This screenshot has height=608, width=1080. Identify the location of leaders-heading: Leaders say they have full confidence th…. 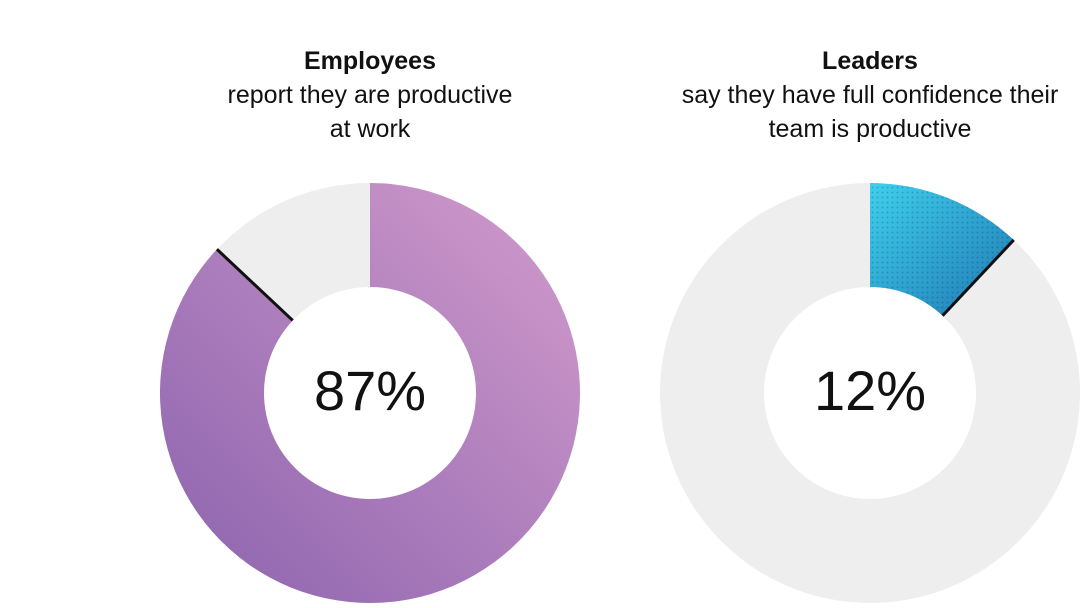
(840, 95).